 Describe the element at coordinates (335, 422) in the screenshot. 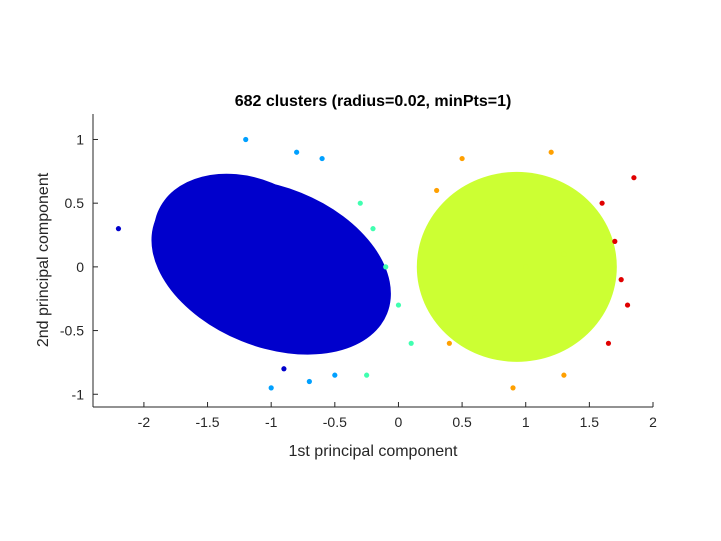

I see `x-tick-label: -0.5` at that location.